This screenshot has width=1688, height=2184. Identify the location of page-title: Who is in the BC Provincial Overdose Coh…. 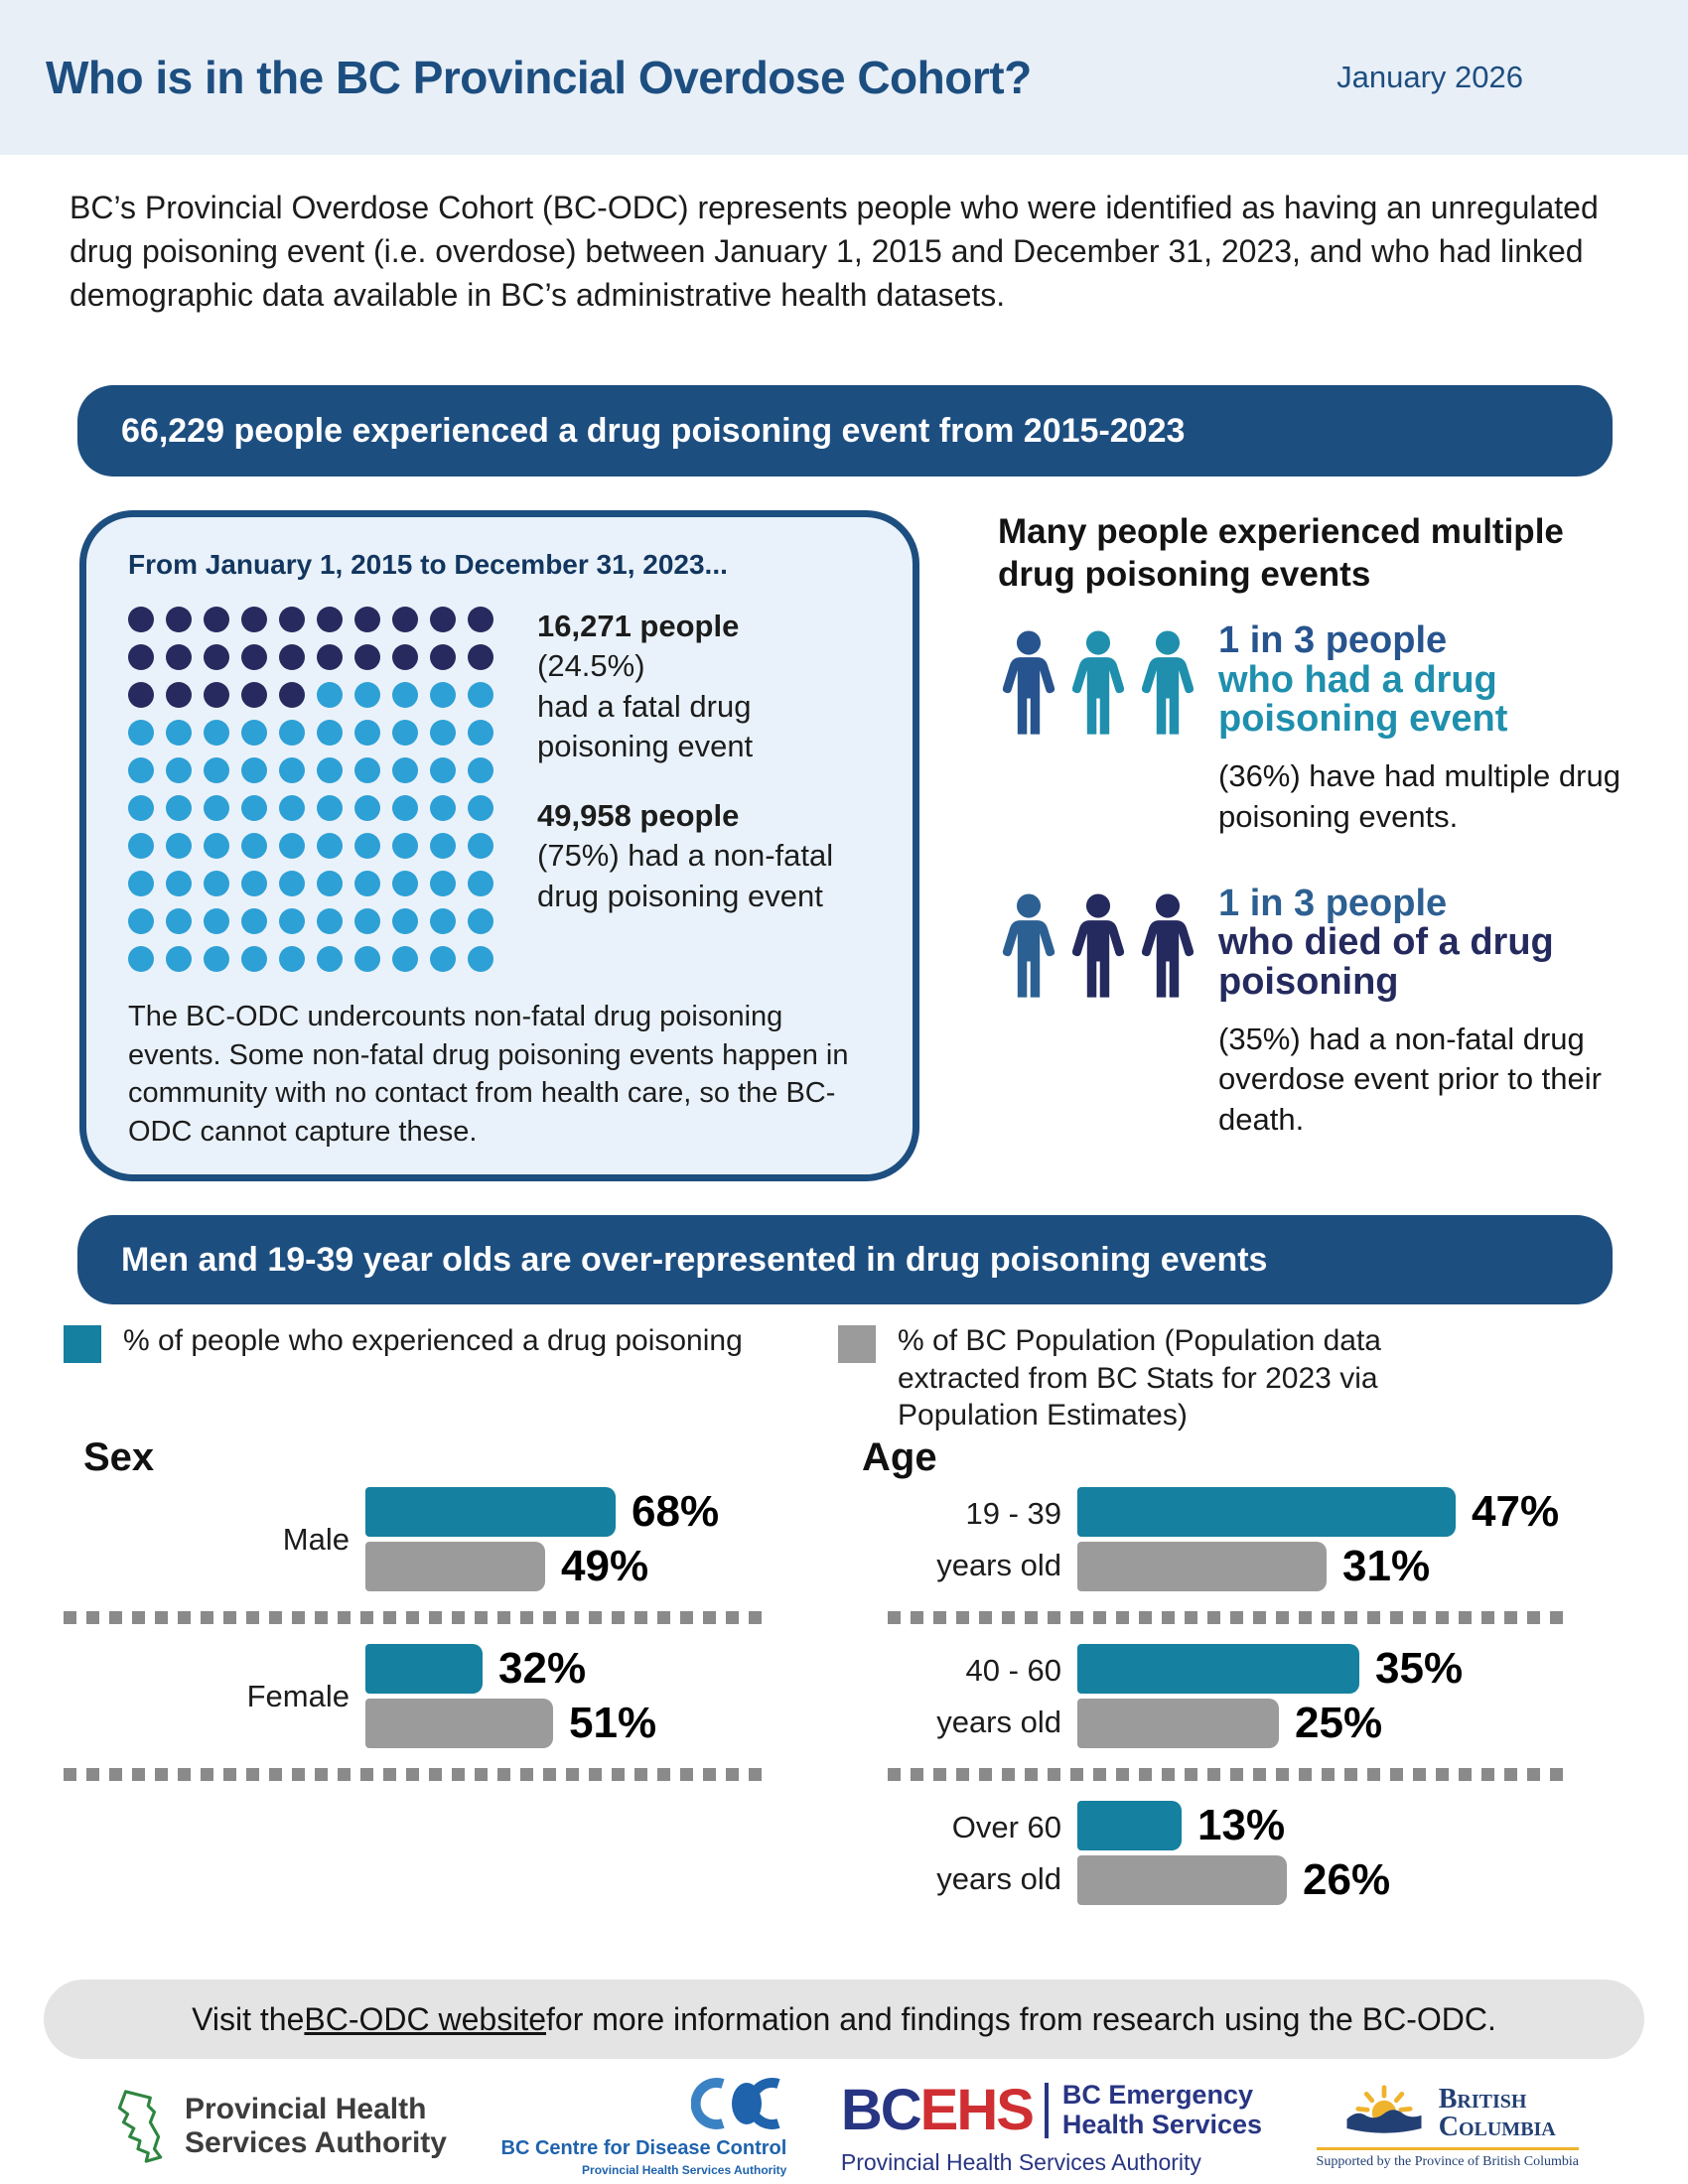
(539, 77).